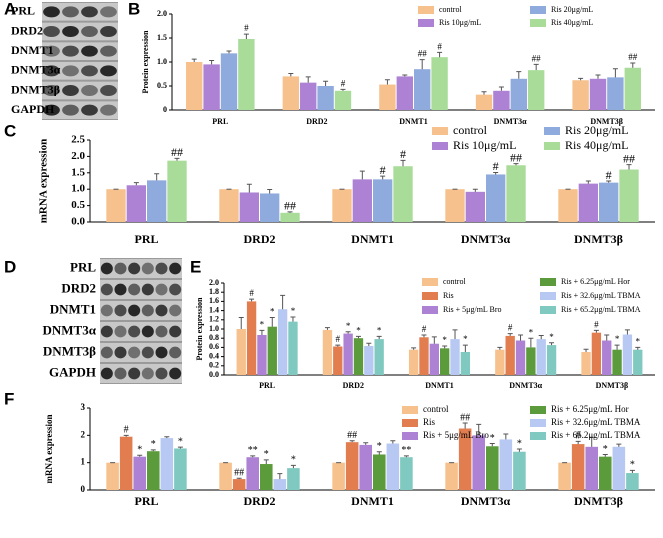 The width and height of the screenshot is (663, 538). I want to click on y-tick-label: 1.8, so click(214, 291).